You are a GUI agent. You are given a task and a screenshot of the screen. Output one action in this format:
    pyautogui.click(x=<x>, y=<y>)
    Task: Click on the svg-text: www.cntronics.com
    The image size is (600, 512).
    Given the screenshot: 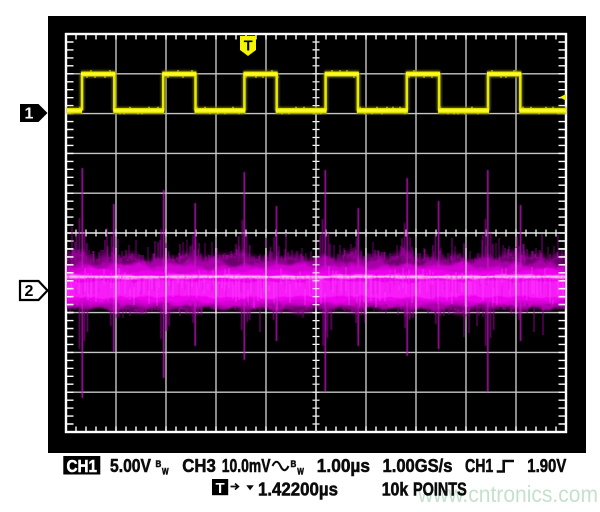 What is the action you would take?
    pyautogui.click(x=507, y=494)
    